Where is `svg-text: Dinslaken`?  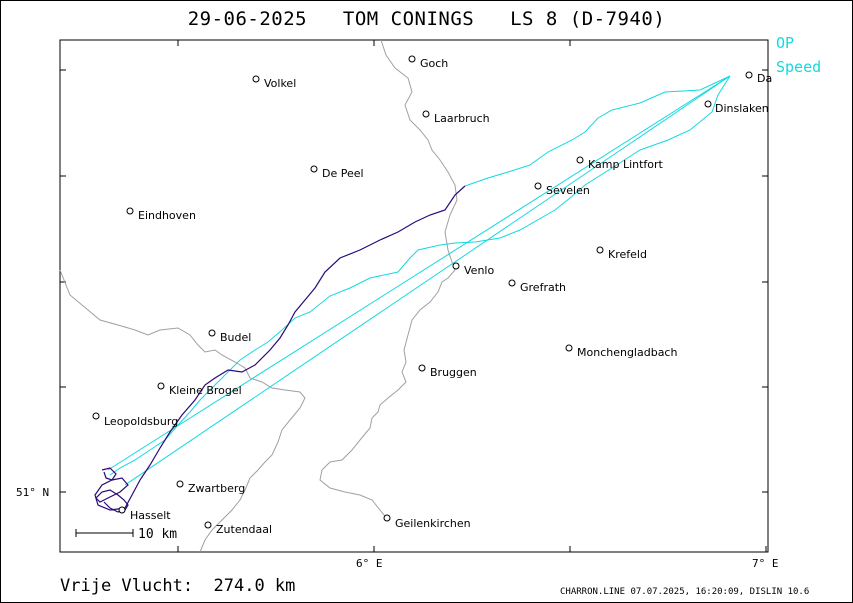 svg-text: Dinslaken is located at coordinates (742, 108).